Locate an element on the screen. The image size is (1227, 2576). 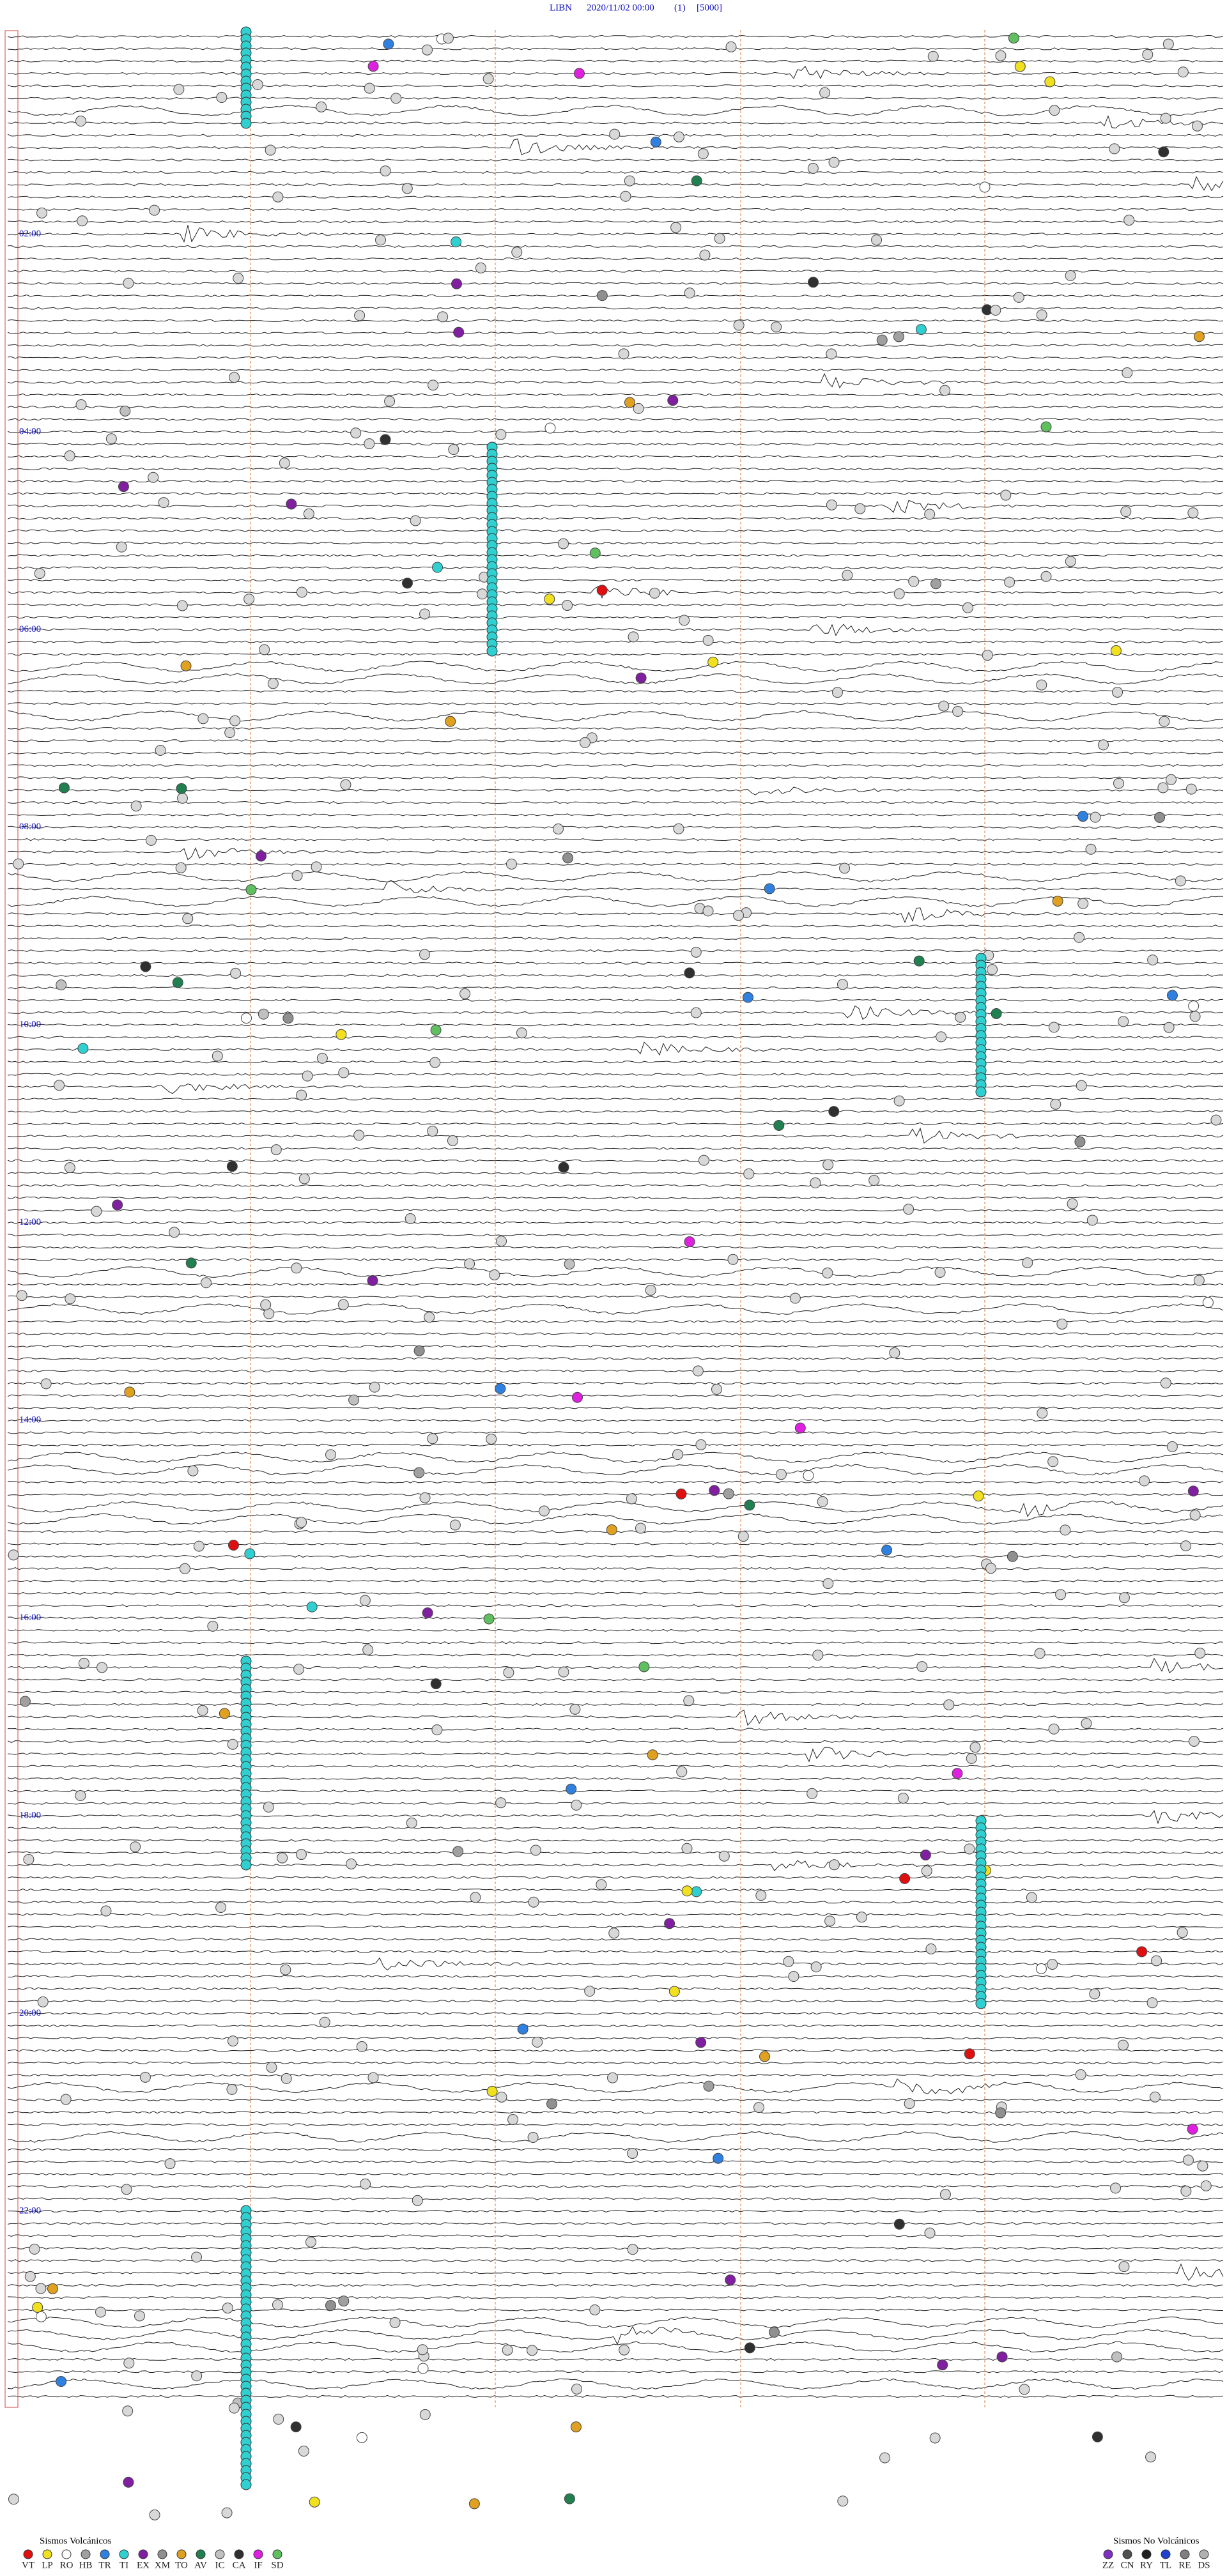
legend-code: IC is located at coordinates (220, 2565).